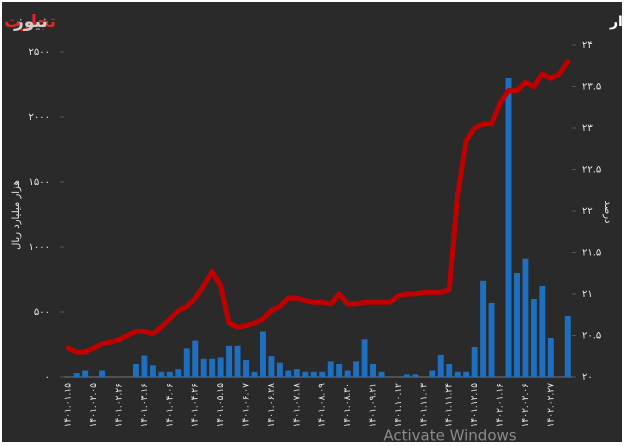  Describe the element at coordinates (399, 405) in the screenshot. I see `x-tick-label: ۱۴۰۱.۱۰.۱۲` at that location.